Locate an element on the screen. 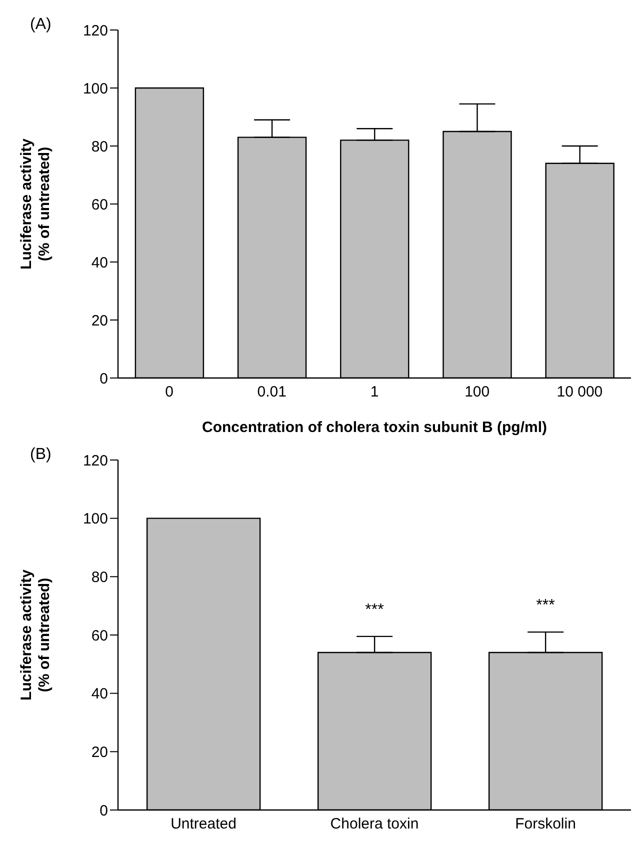  chart-title: (B) is located at coordinates (41, 455).